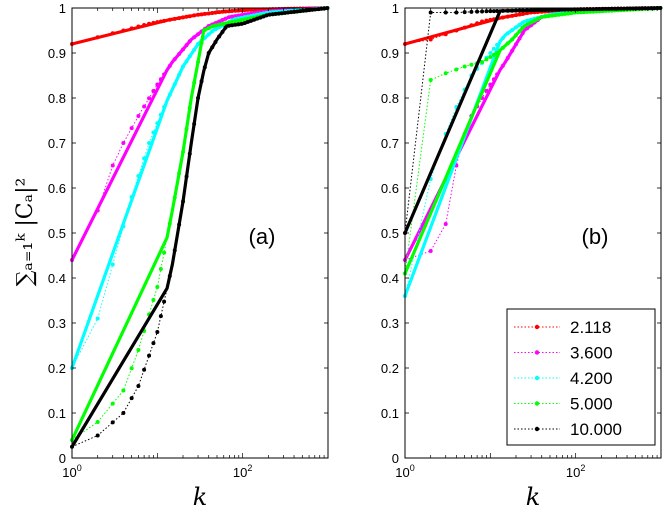 Image resolution: width=664 pixels, height=514 pixels. What do you see at coordinates (62, 458) in the screenshot?
I see `y-tick-label-a: 0` at bounding box center [62, 458].